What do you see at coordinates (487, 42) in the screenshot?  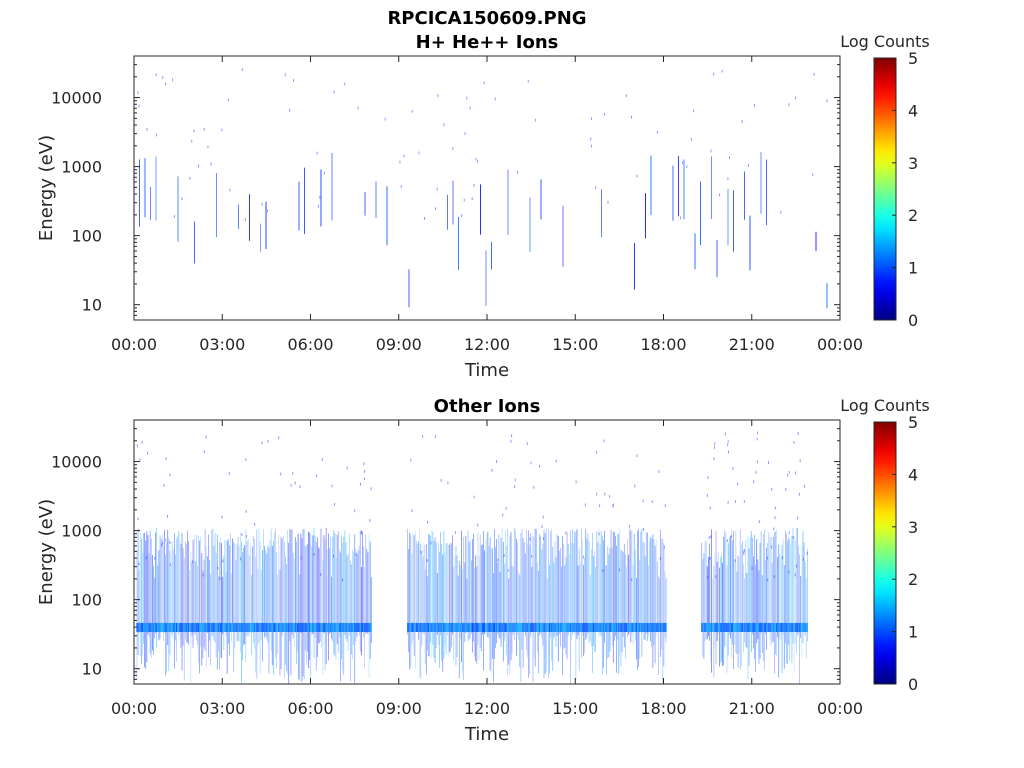 I see `panel-title: H+ He++ Ions` at bounding box center [487, 42].